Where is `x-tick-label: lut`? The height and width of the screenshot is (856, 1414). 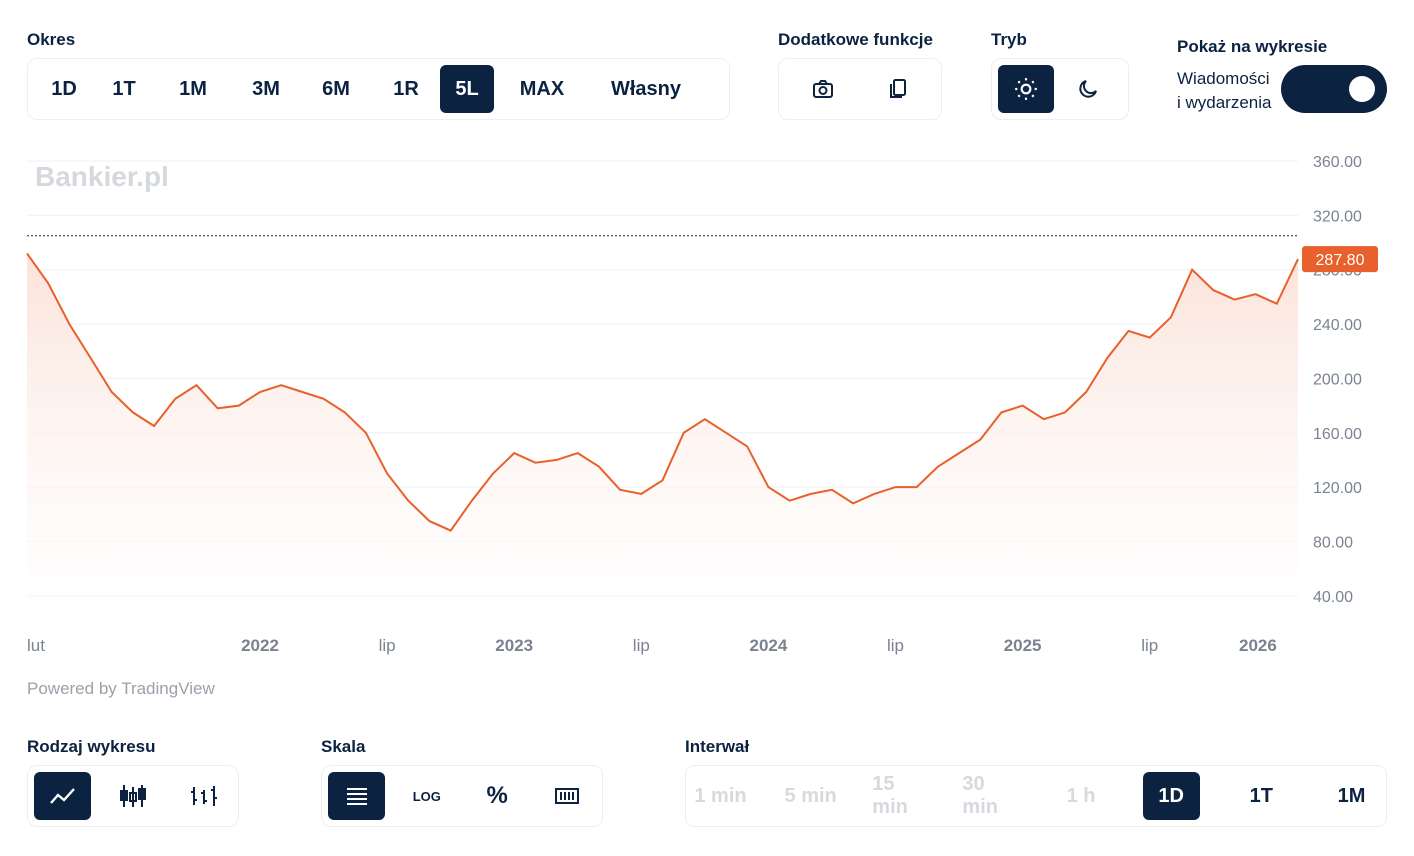
x-tick-label: lut is located at coordinates (36, 645).